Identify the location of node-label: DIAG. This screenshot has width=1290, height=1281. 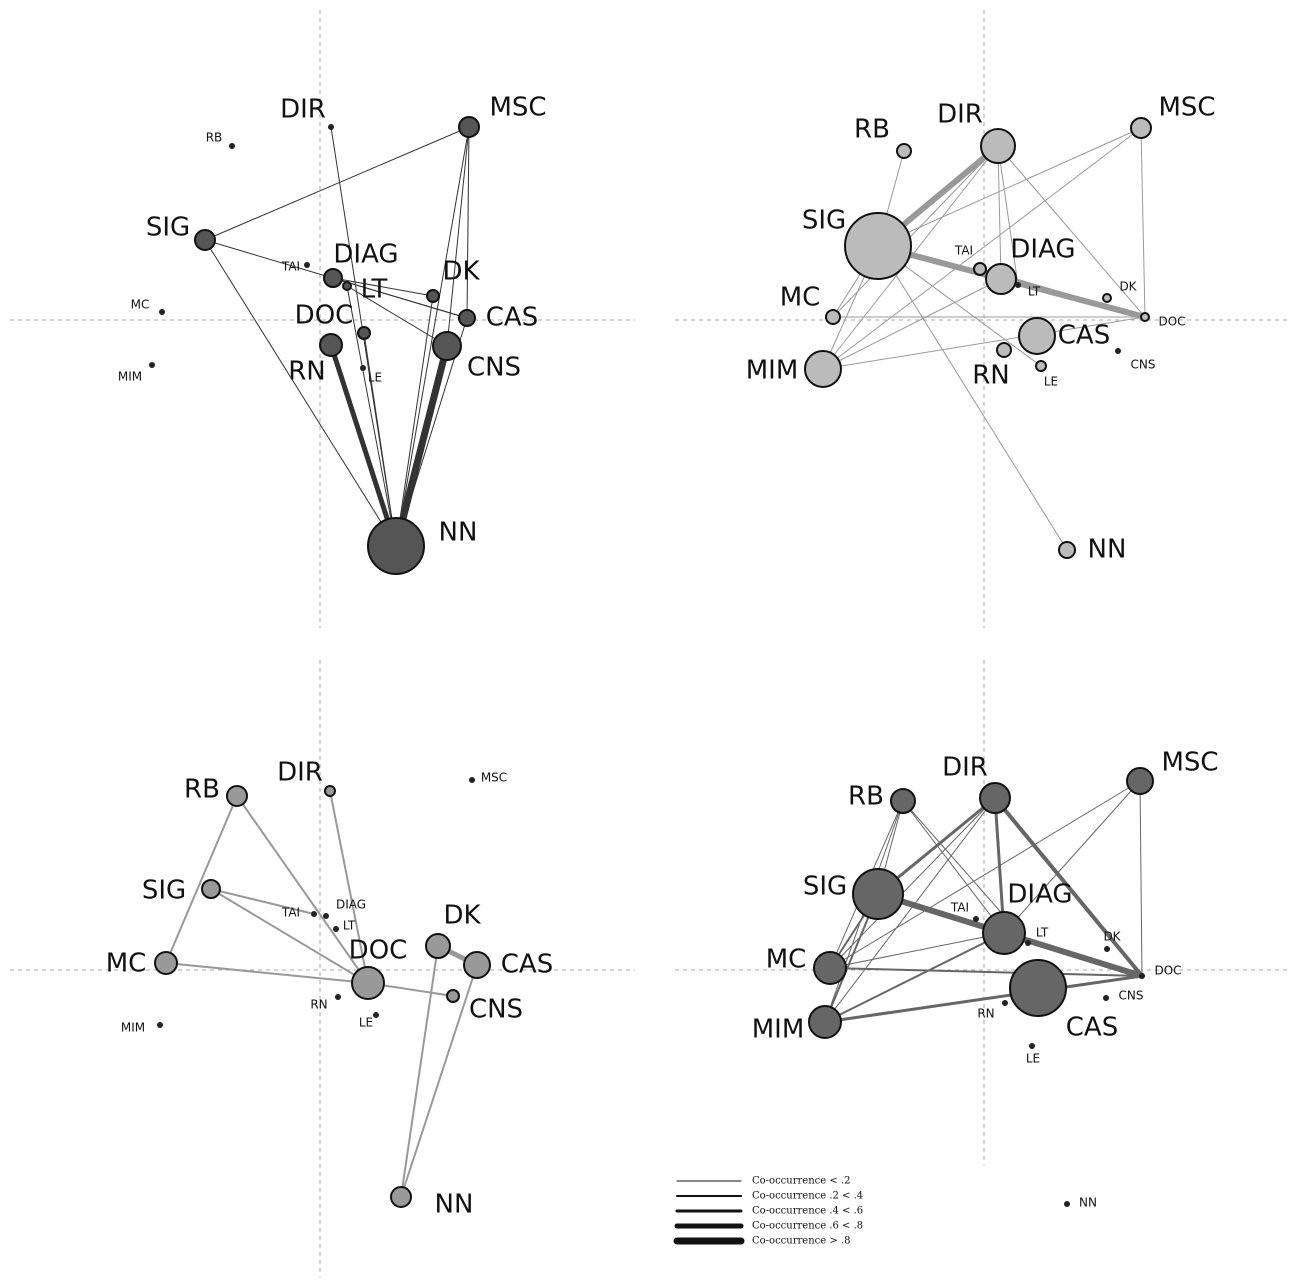
(1039, 895).